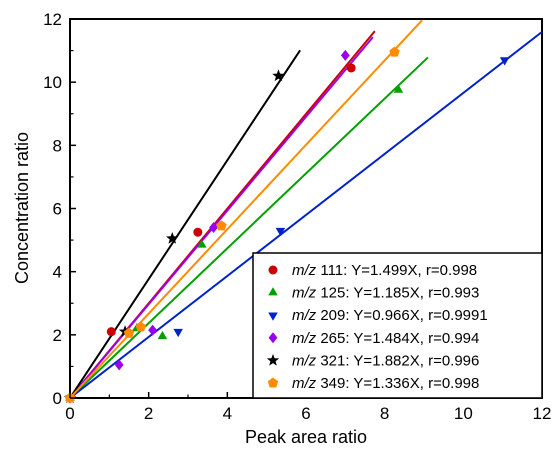 The height and width of the screenshot is (458, 556). Describe the element at coordinates (390, 315) in the screenshot. I see `legend-label-series-2: m/z 209: Y=0.966X, r=0.9991` at that location.